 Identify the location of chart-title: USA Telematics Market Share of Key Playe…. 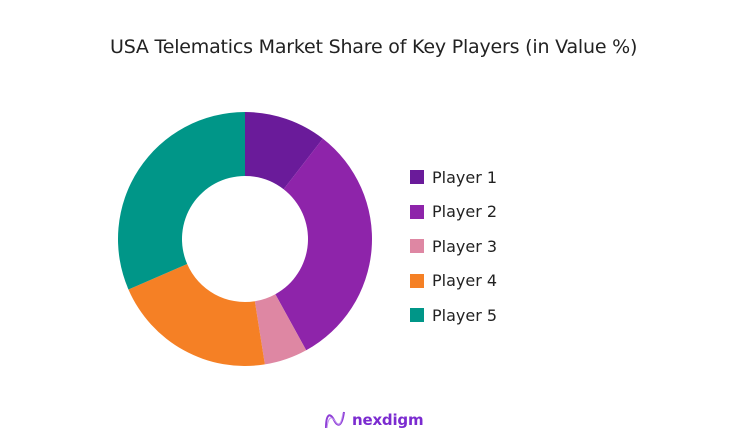
(374, 47).